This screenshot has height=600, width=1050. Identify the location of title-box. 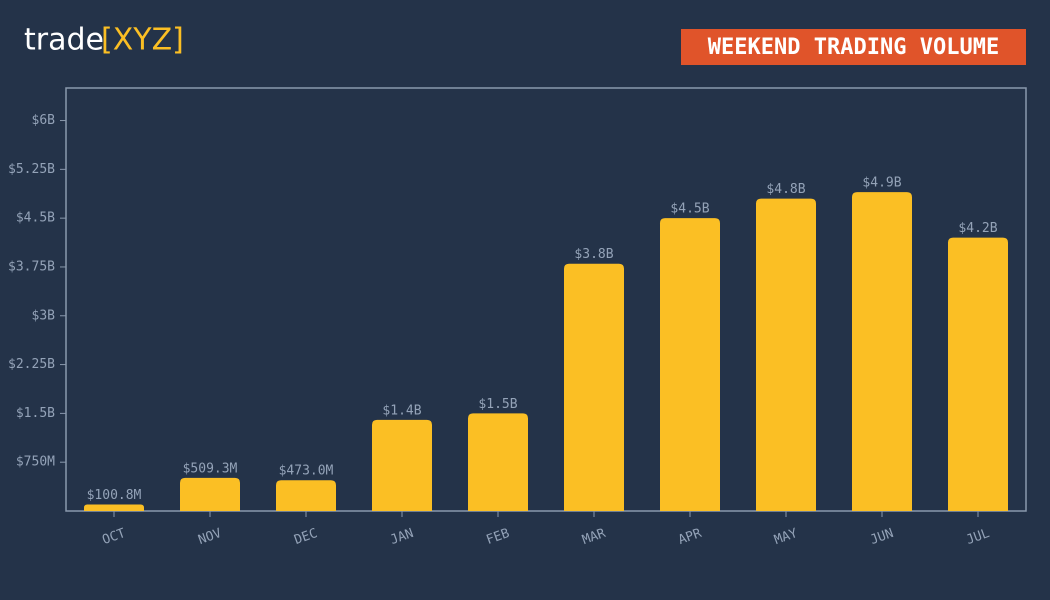
(853, 47).